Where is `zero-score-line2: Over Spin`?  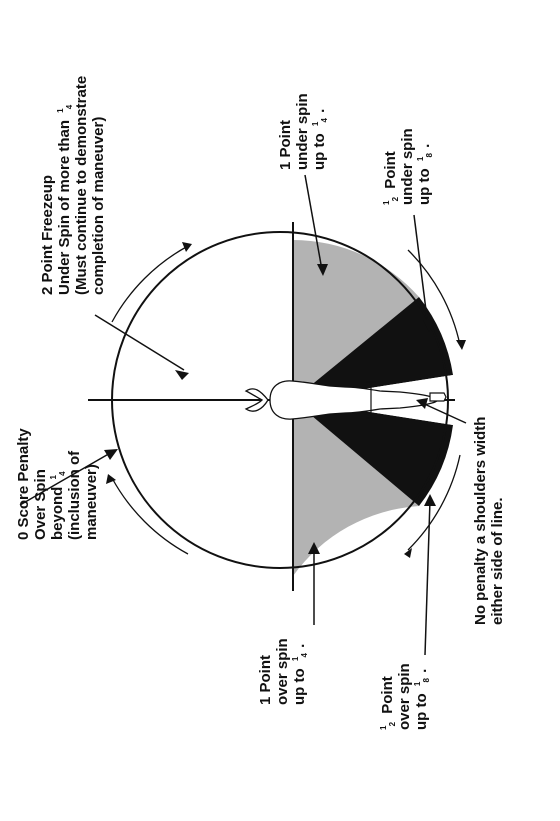 zero-score-line2: Over Spin is located at coordinates (40, 504).